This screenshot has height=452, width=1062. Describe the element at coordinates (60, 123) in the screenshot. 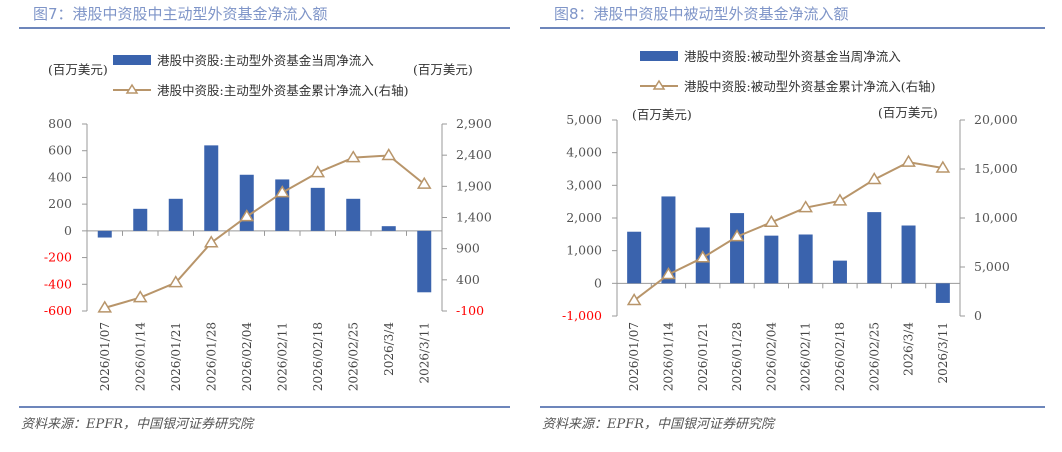

I see `left-tick-label: 800` at that location.